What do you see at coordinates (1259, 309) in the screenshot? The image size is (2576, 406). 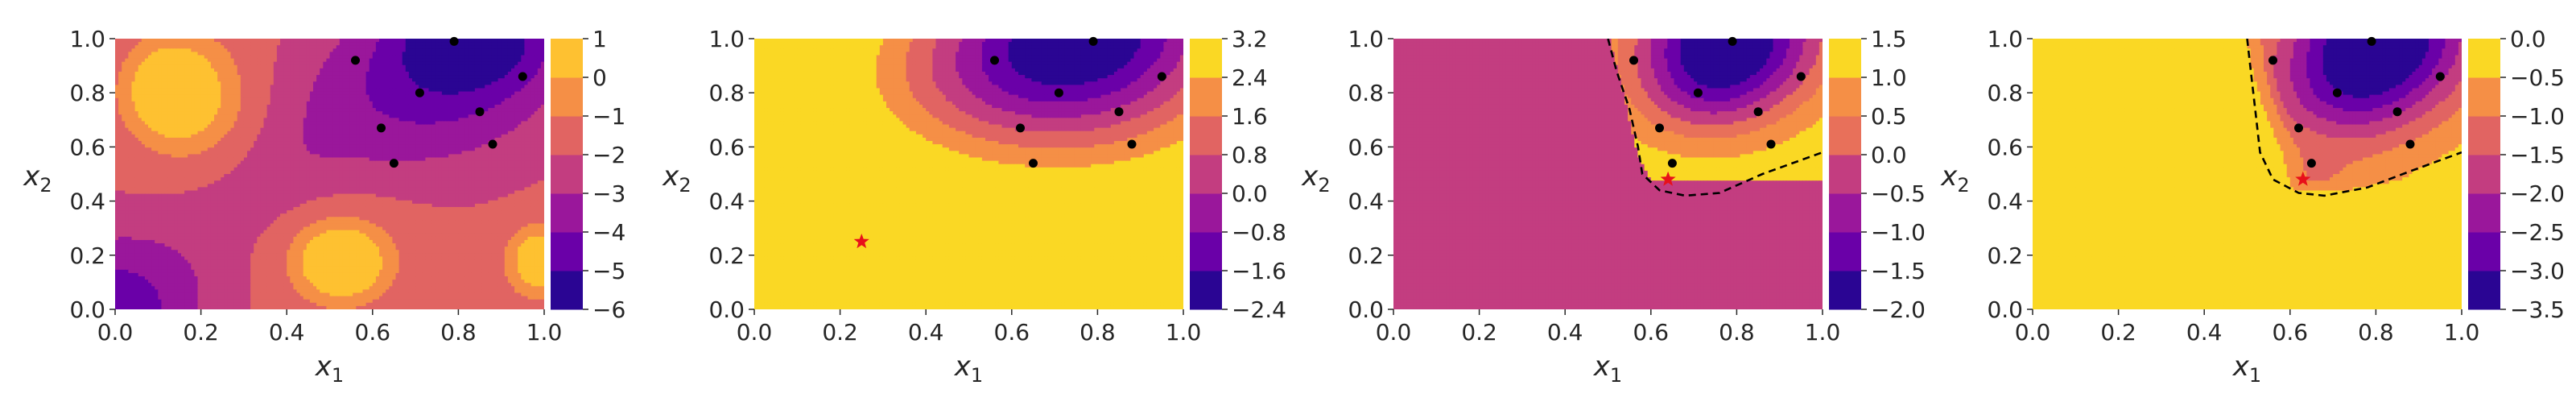 I see `colorbar-tick-label: −2.4` at bounding box center [1259, 309].